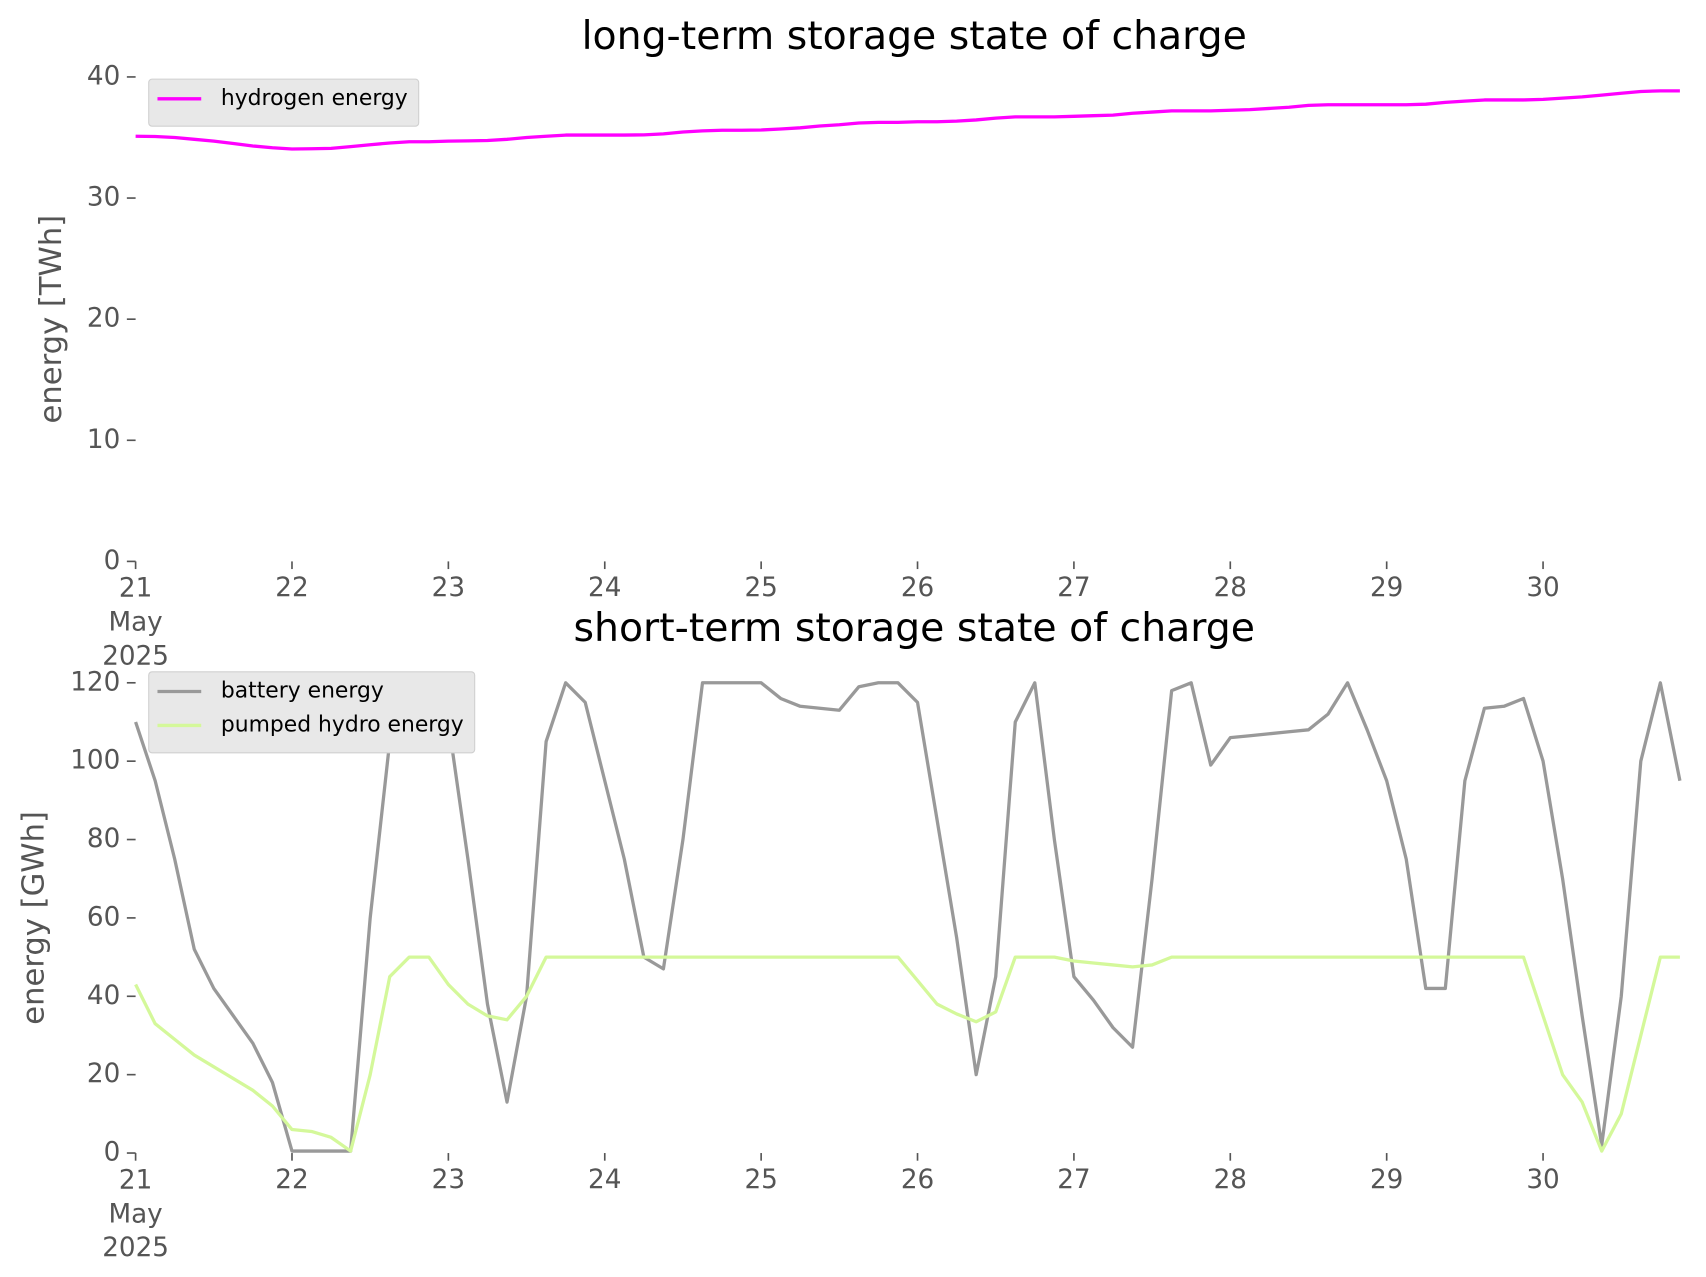 The height and width of the screenshot is (1277, 1706). I want to click on y-tick-label: 80, so click(103, 839).